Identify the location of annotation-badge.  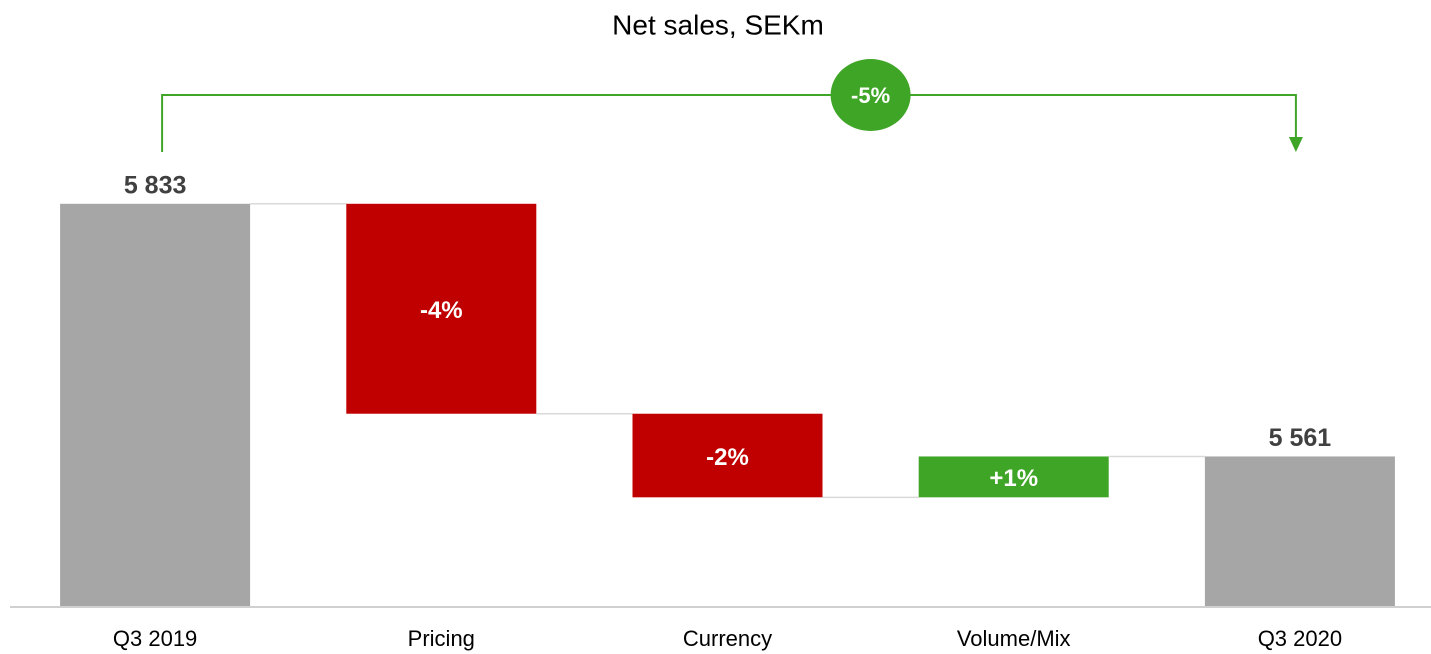
(870, 95).